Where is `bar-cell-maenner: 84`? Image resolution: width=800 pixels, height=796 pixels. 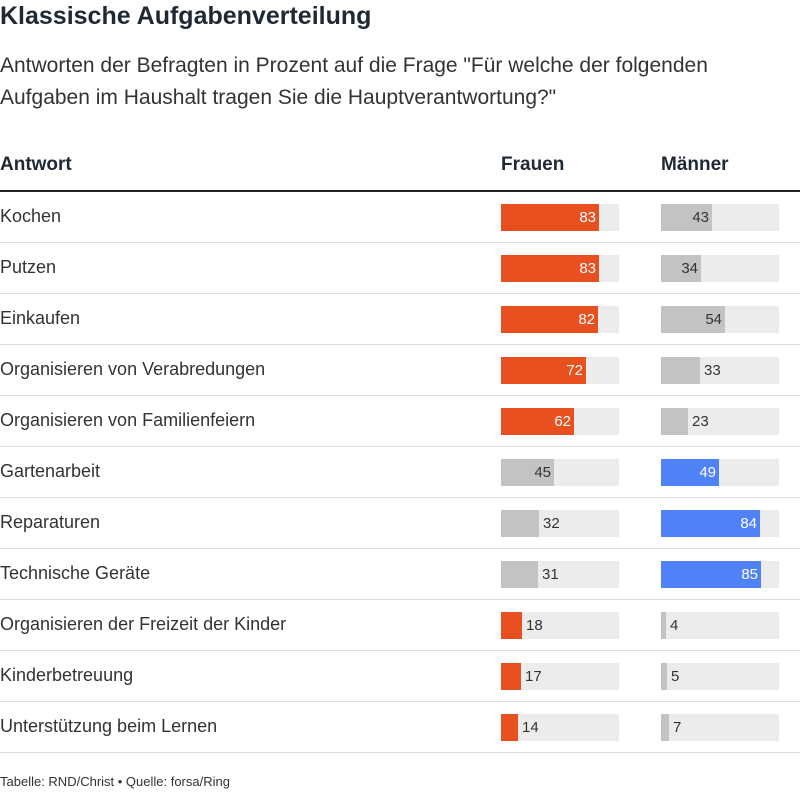
bar-cell-maenner: 84 is located at coordinates (720, 523).